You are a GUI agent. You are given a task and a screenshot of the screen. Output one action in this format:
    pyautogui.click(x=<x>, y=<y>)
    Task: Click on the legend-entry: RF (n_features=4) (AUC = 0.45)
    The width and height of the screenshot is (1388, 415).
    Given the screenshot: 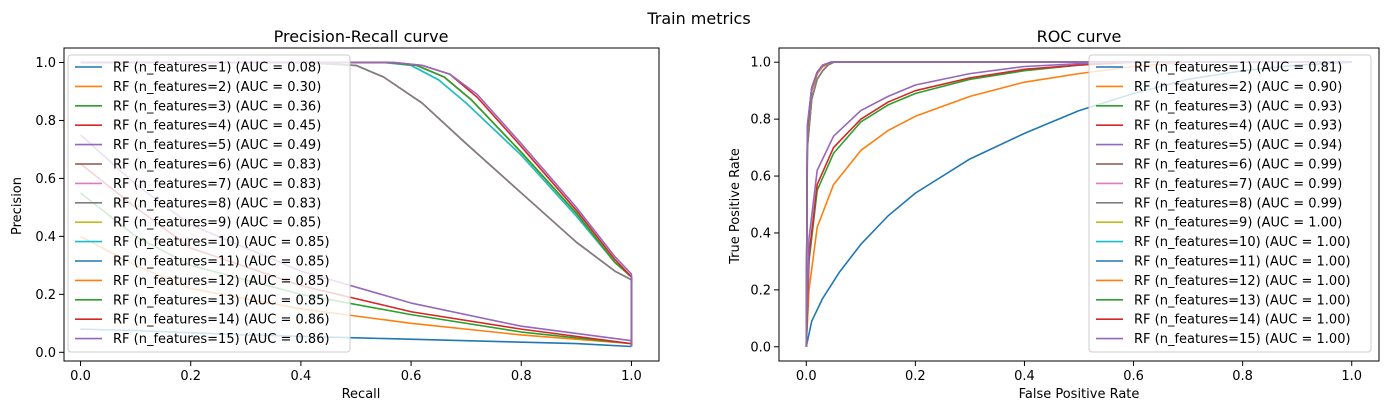 What is the action you would take?
    pyautogui.click(x=217, y=126)
    